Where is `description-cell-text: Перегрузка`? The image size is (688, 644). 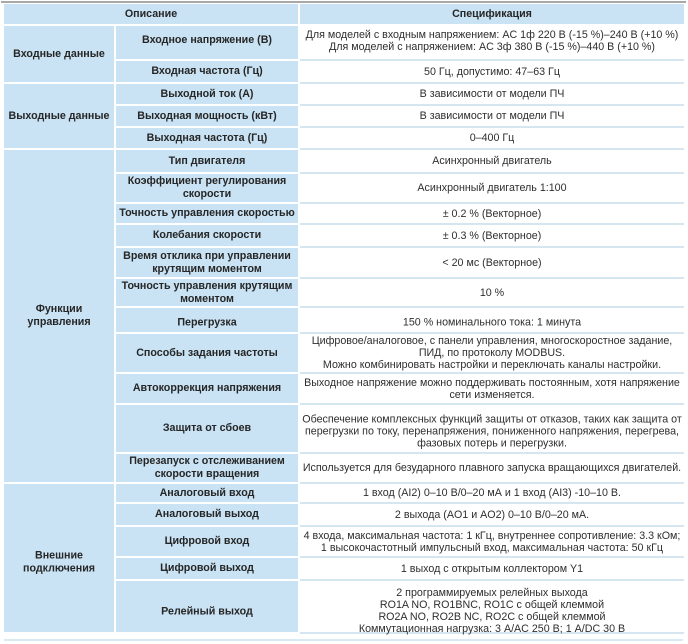 description-cell-text: Перегрузка is located at coordinates (207, 322).